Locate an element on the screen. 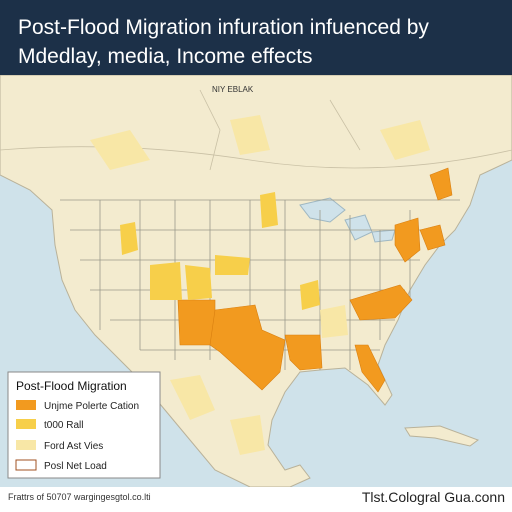  footer-band is located at coordinates (256, 499).